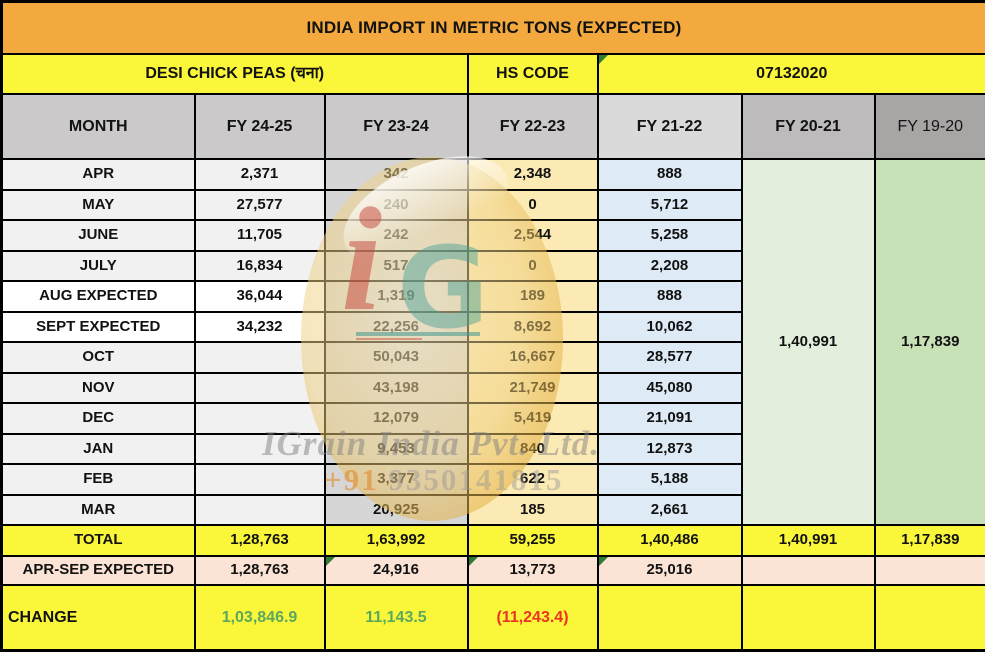 The image size is (985, 652). Describe the element at coordinates (532, 127) in the screenshot. I see `col-header-fy22-23: FY 22-23` at that location.